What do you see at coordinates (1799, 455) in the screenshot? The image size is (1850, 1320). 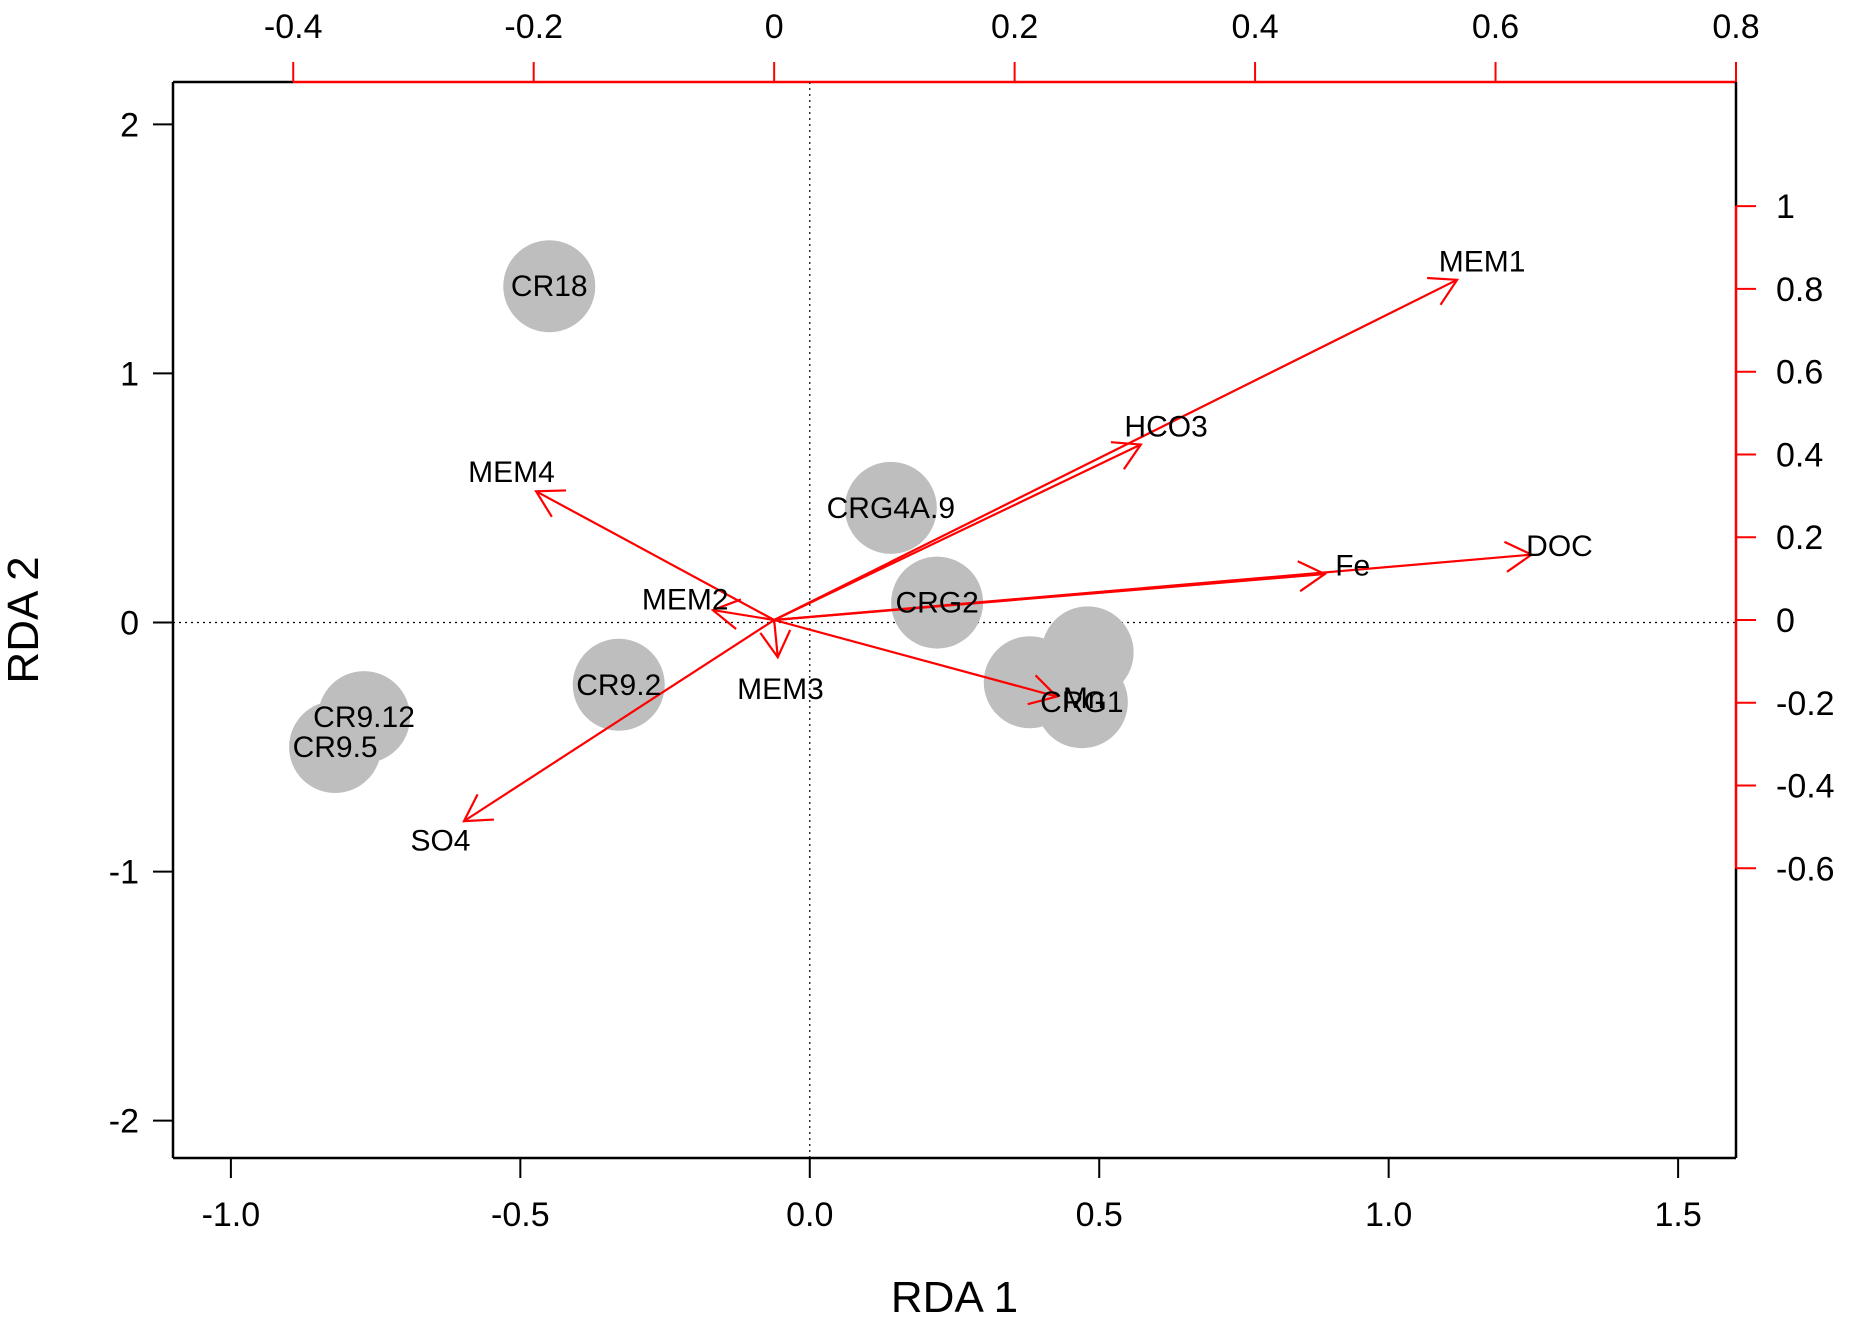 I see `right-tick-label: 0.4` at bounding box center [1799, 455].